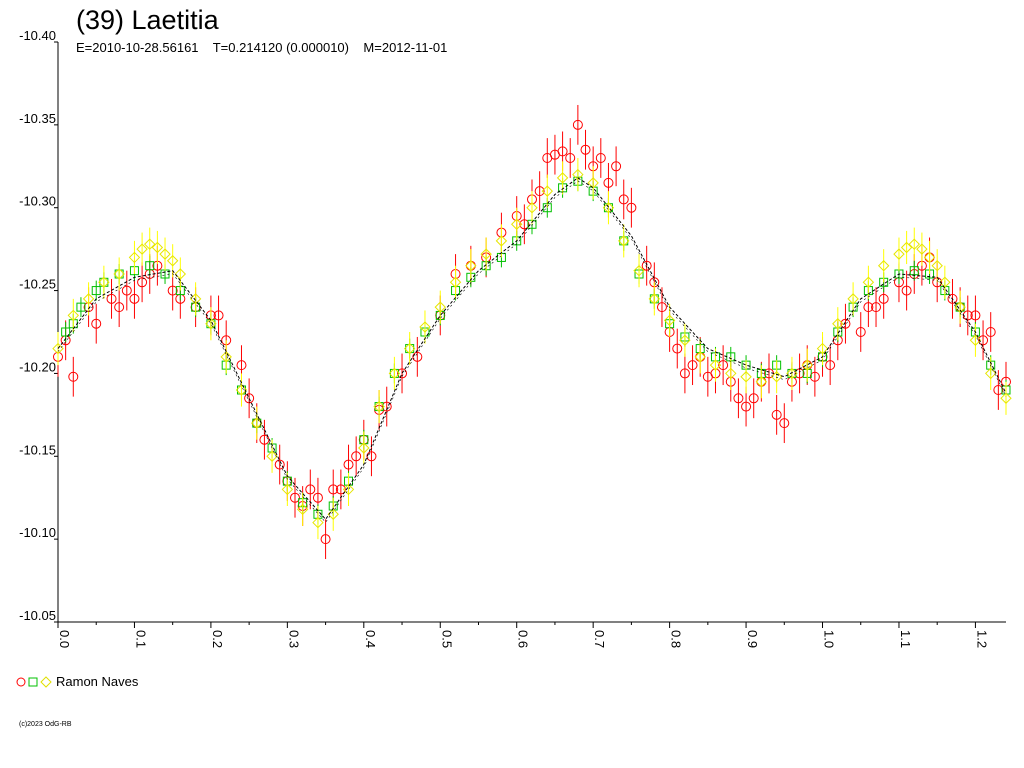 This screenshot has width=1024, height=768. I want to click on legend-circle-marker, so click(21, 682).